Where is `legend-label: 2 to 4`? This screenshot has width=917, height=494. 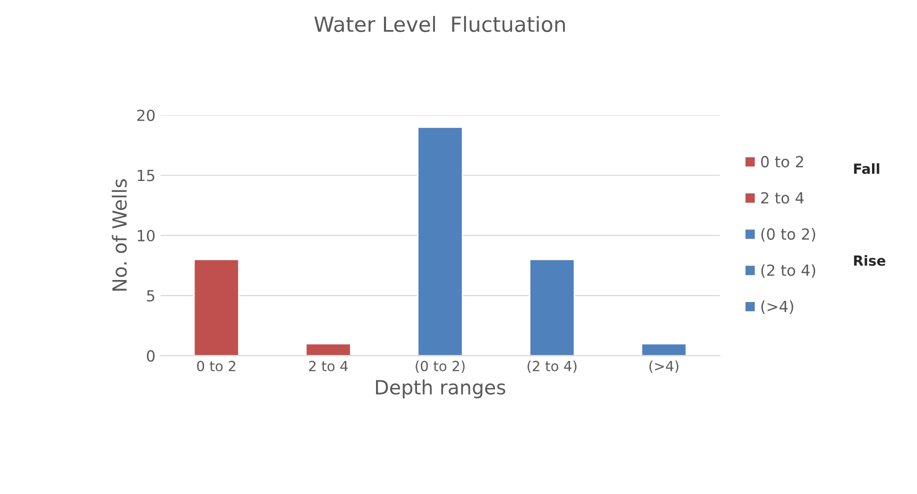
legend-label: 2 to 4 is located at coordinates (782, 198).